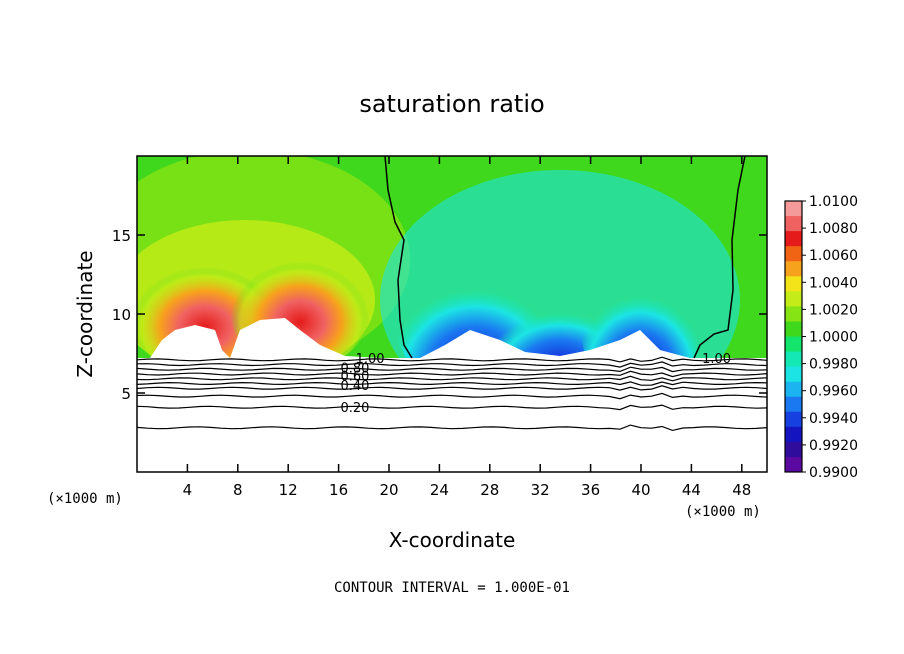  Describe the element at coordinates (439, 490) in the screenshot. I see `x-tick-label: 24` at that location.